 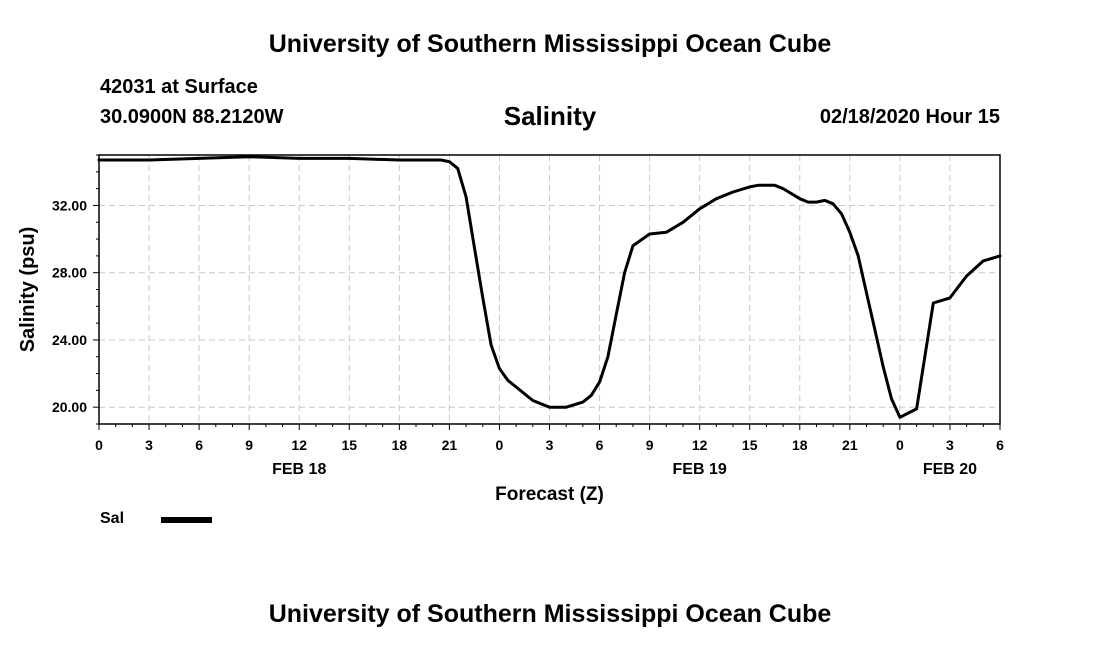 I want to click on station-label: 42031 at Surface, so click(x=179, y=87).